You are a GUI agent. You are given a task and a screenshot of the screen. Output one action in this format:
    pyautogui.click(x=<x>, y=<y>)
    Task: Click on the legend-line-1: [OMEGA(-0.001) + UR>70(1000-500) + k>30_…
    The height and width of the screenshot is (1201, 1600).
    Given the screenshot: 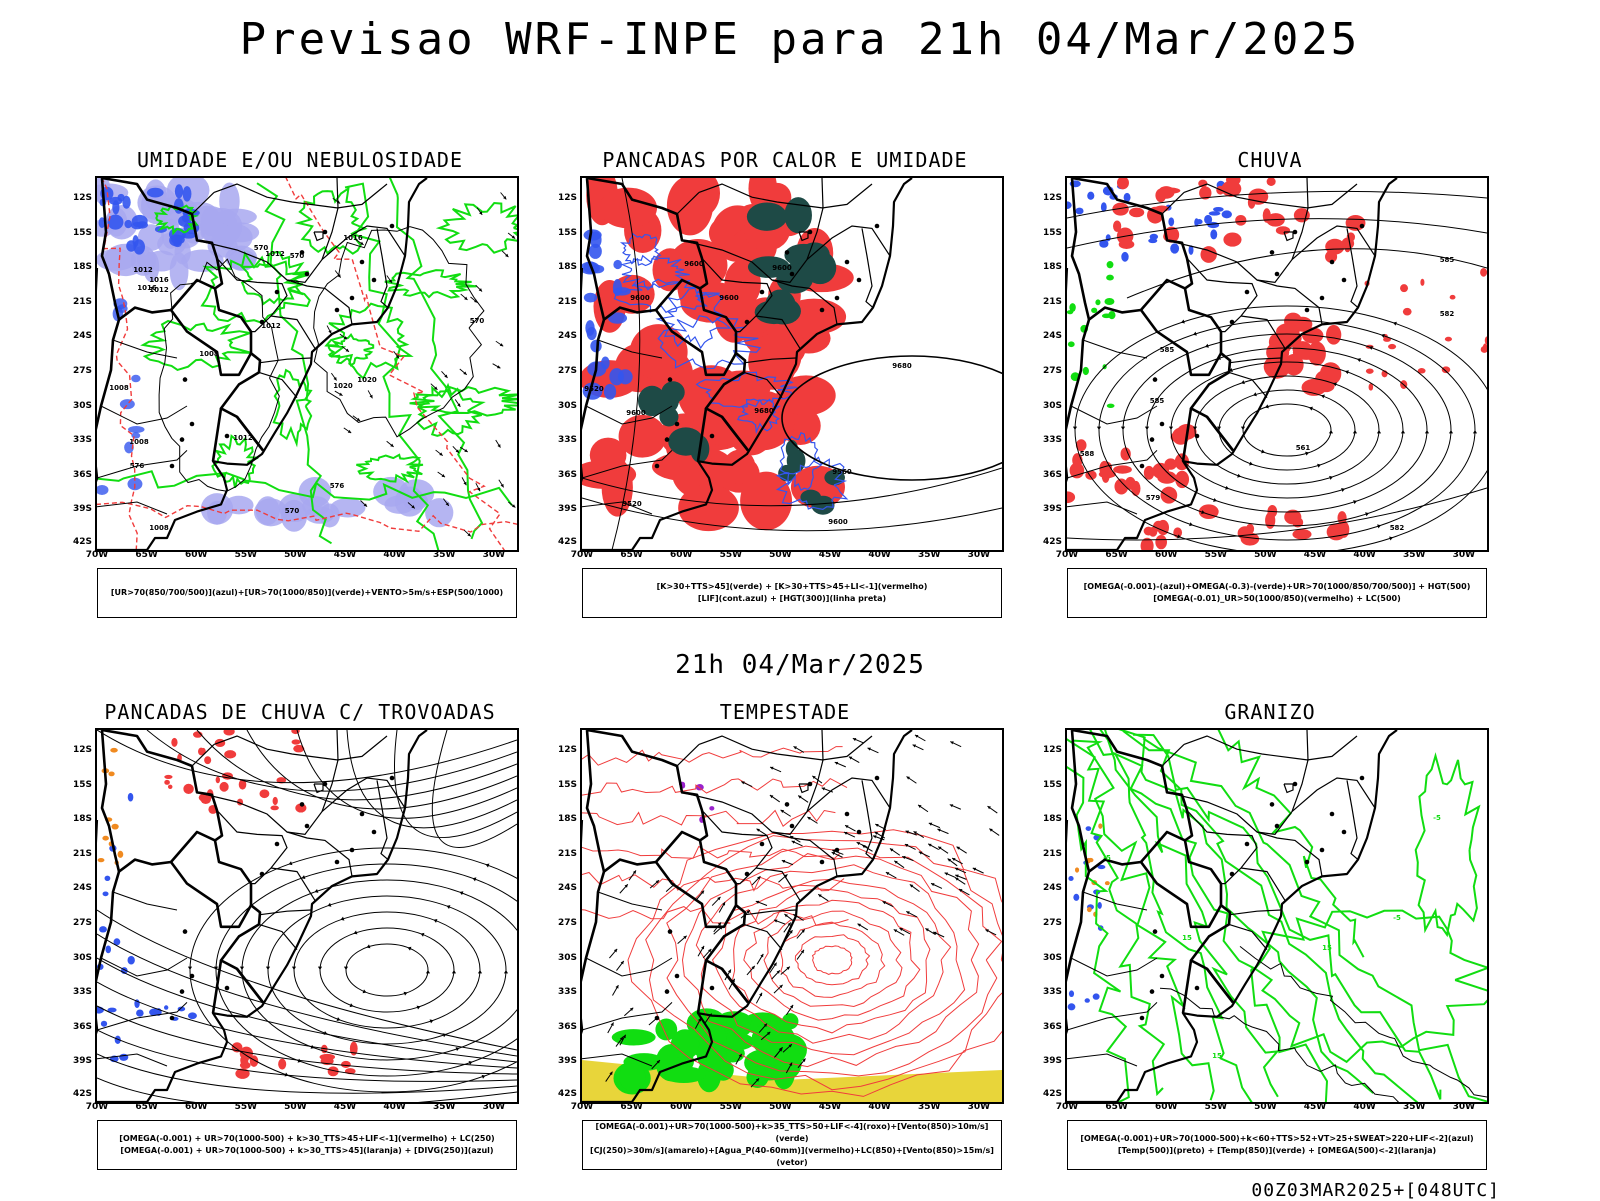 What is the action you would take?
    pyautogui.click(x=307, y=1138)
    